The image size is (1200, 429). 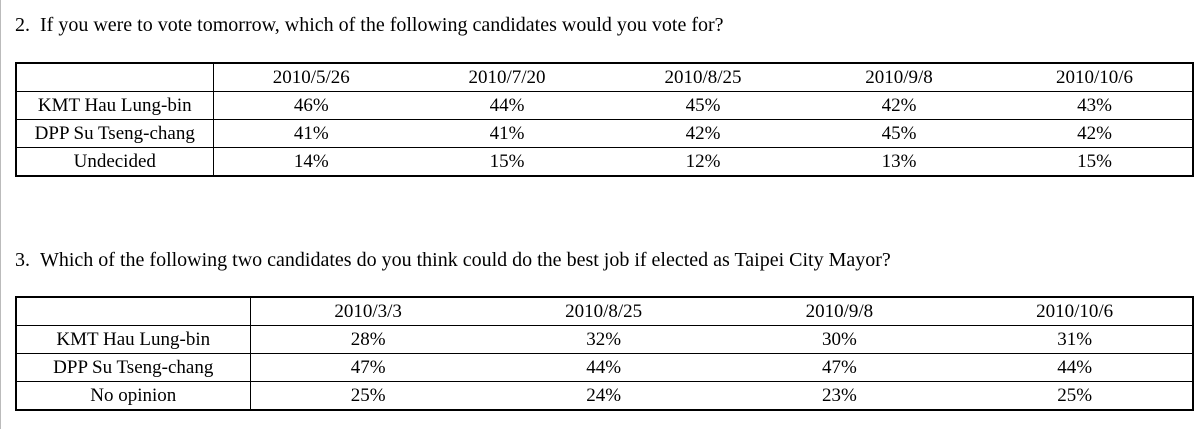 I want to click on row-label: No opinion, so click(x=133, y=395).